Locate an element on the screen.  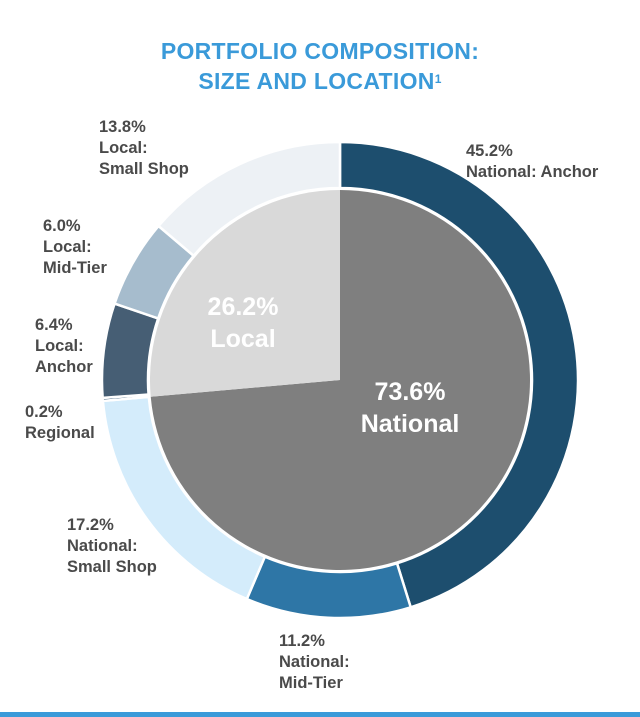
inner-slice-local is located at coordinates (245, 293).